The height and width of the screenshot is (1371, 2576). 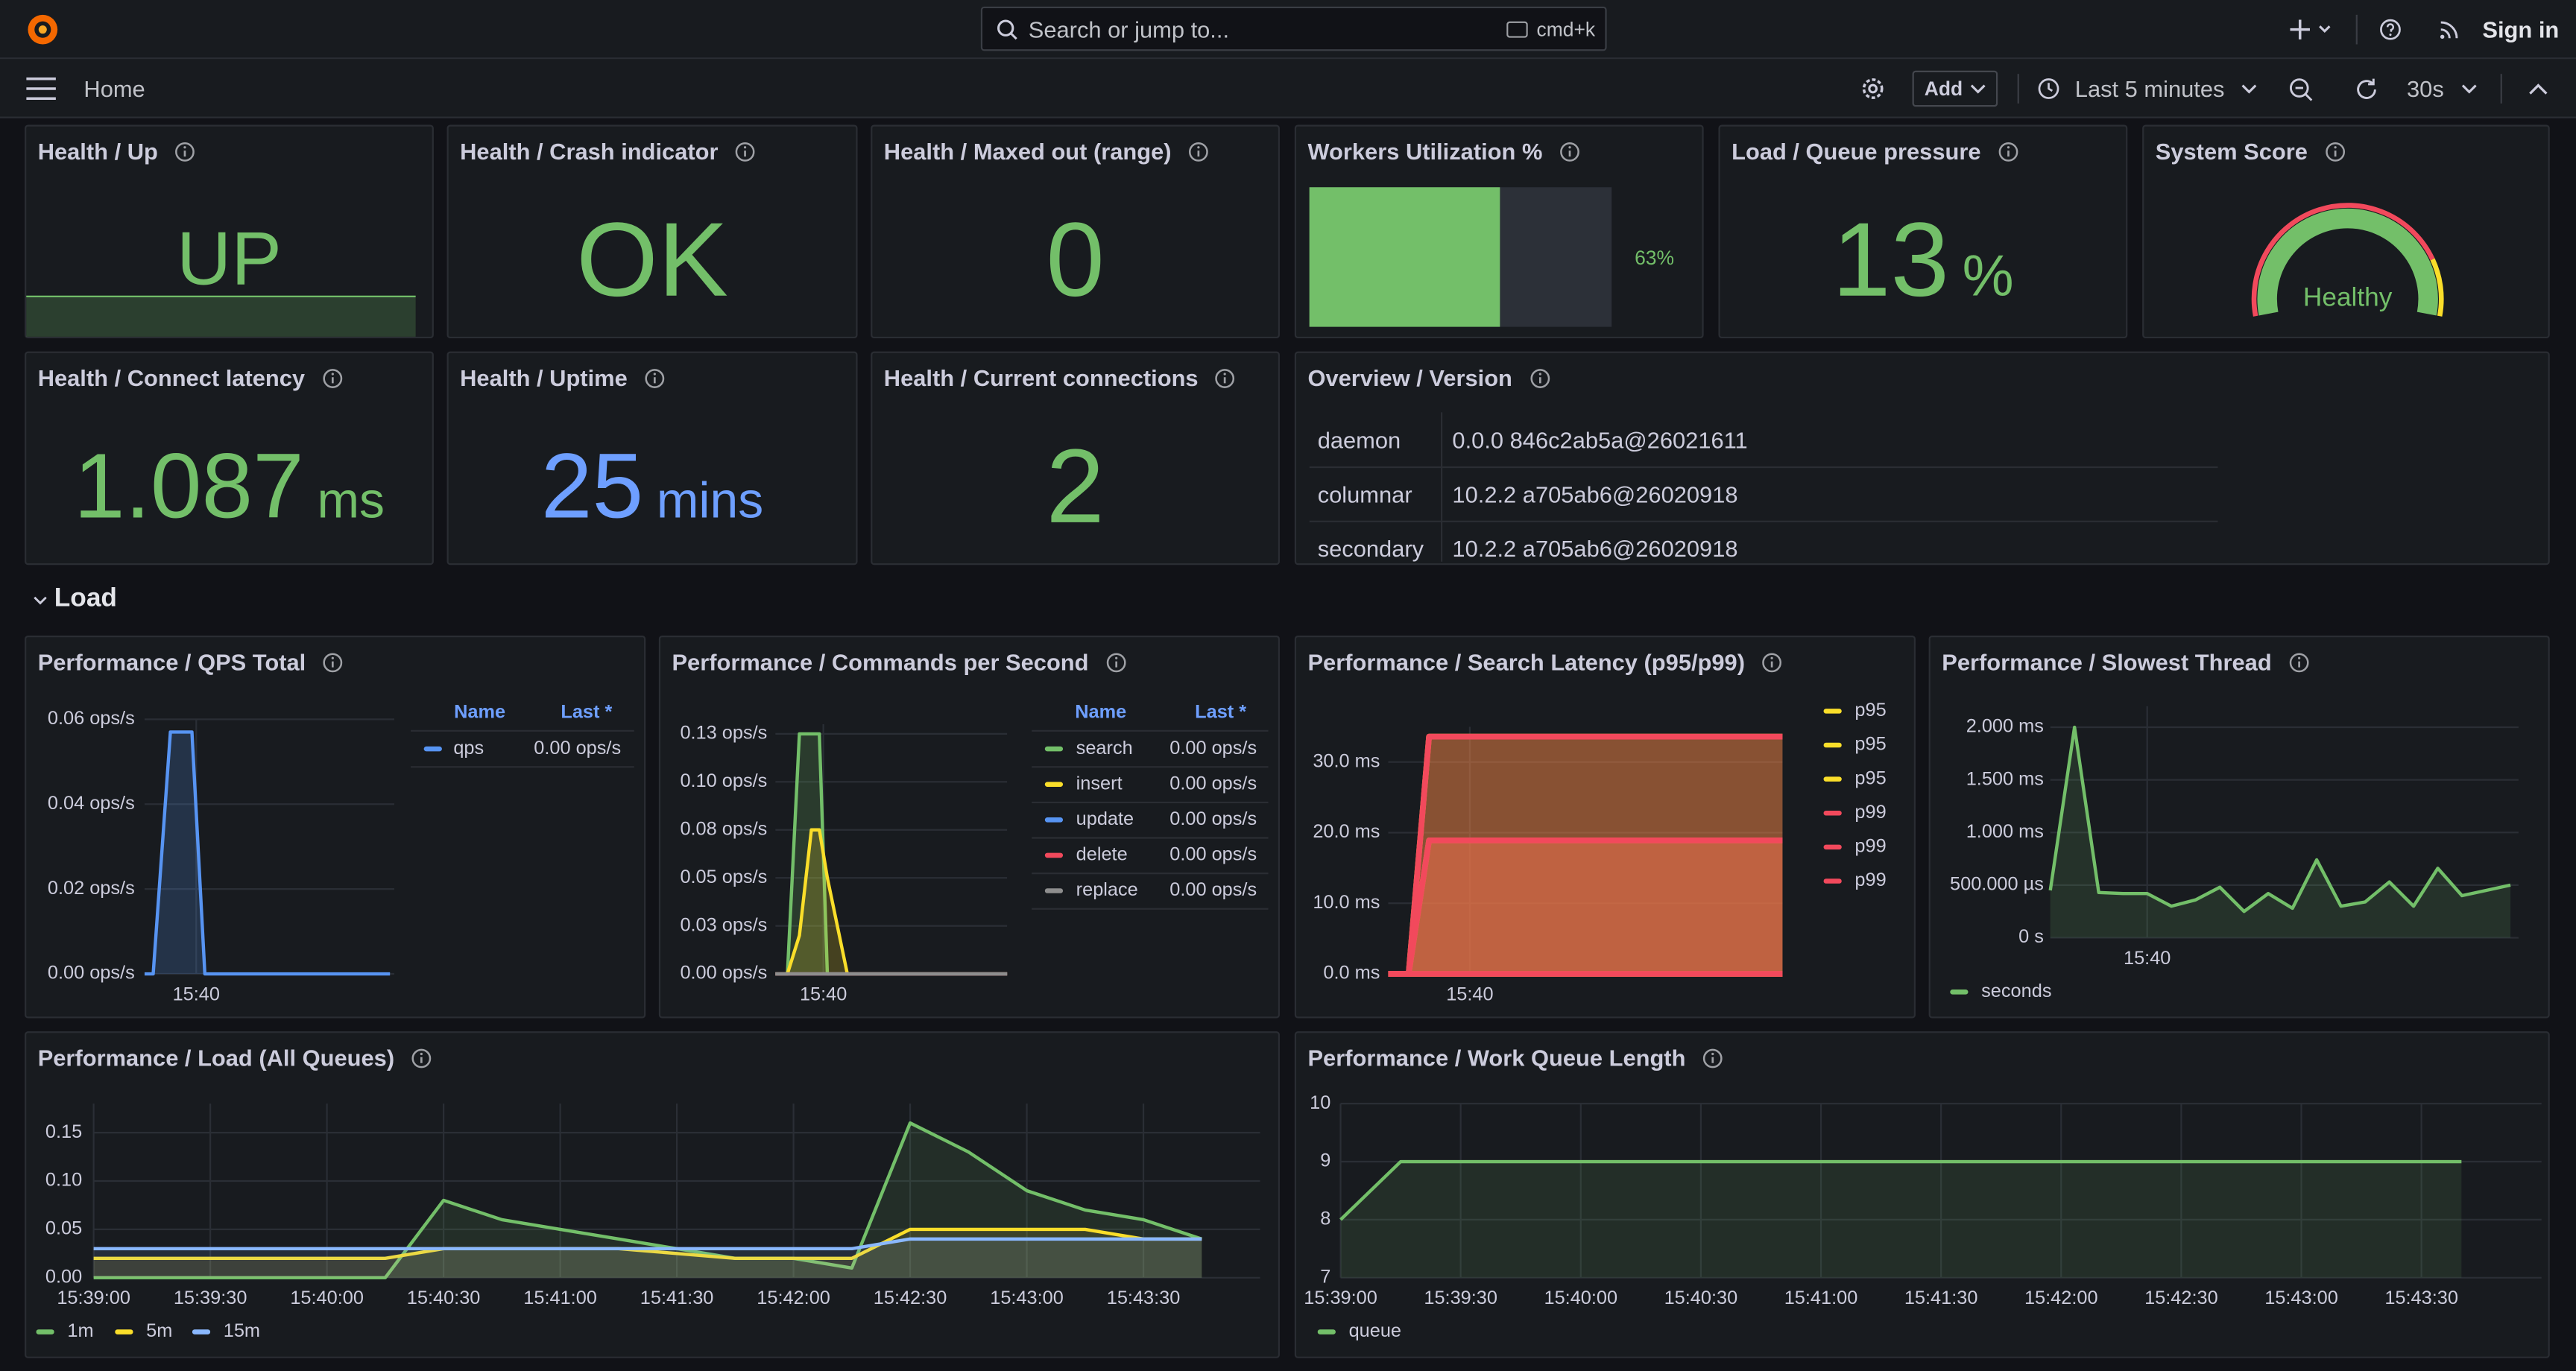 I want to click on panel-header: Health / Current connections, so click(x=1060, y=377).